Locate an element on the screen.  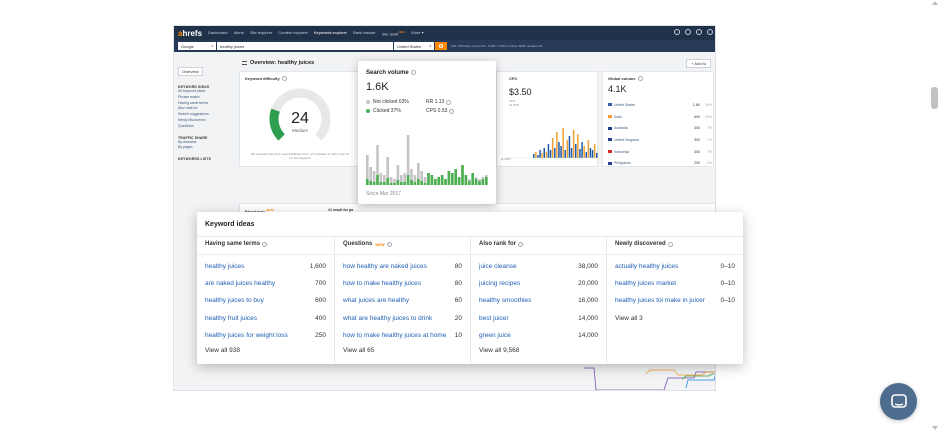
scrollbar-thumb is located at coordinates (934, 98).